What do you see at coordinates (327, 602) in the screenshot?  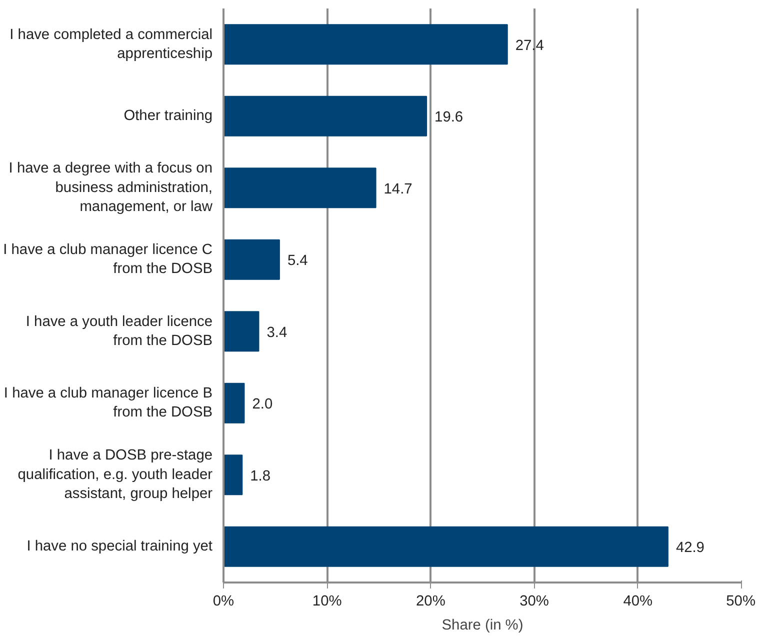 I see `x-tick-label: 10%` at bounding box center [327, 602].